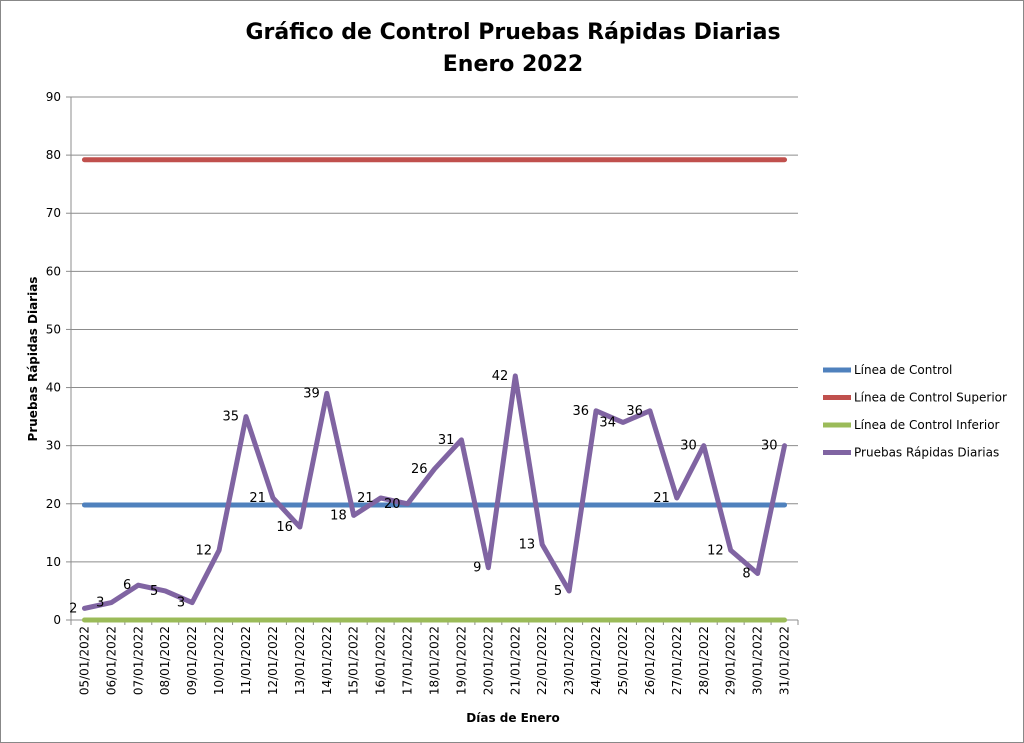 The image size is (1024, 743). I want to click on x-axis-label: Días de Enero, so click(512, 718).